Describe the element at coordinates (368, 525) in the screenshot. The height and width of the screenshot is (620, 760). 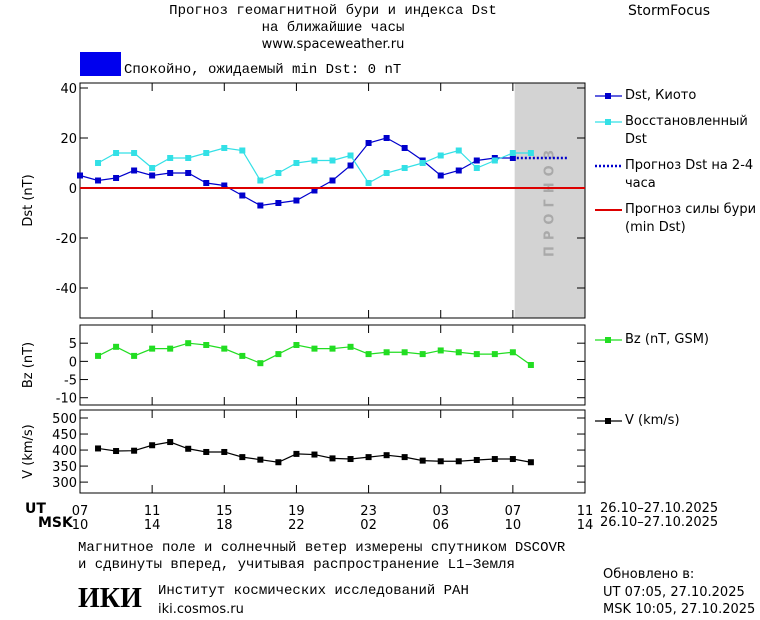
I see `x-tick-label: 02` at that location.